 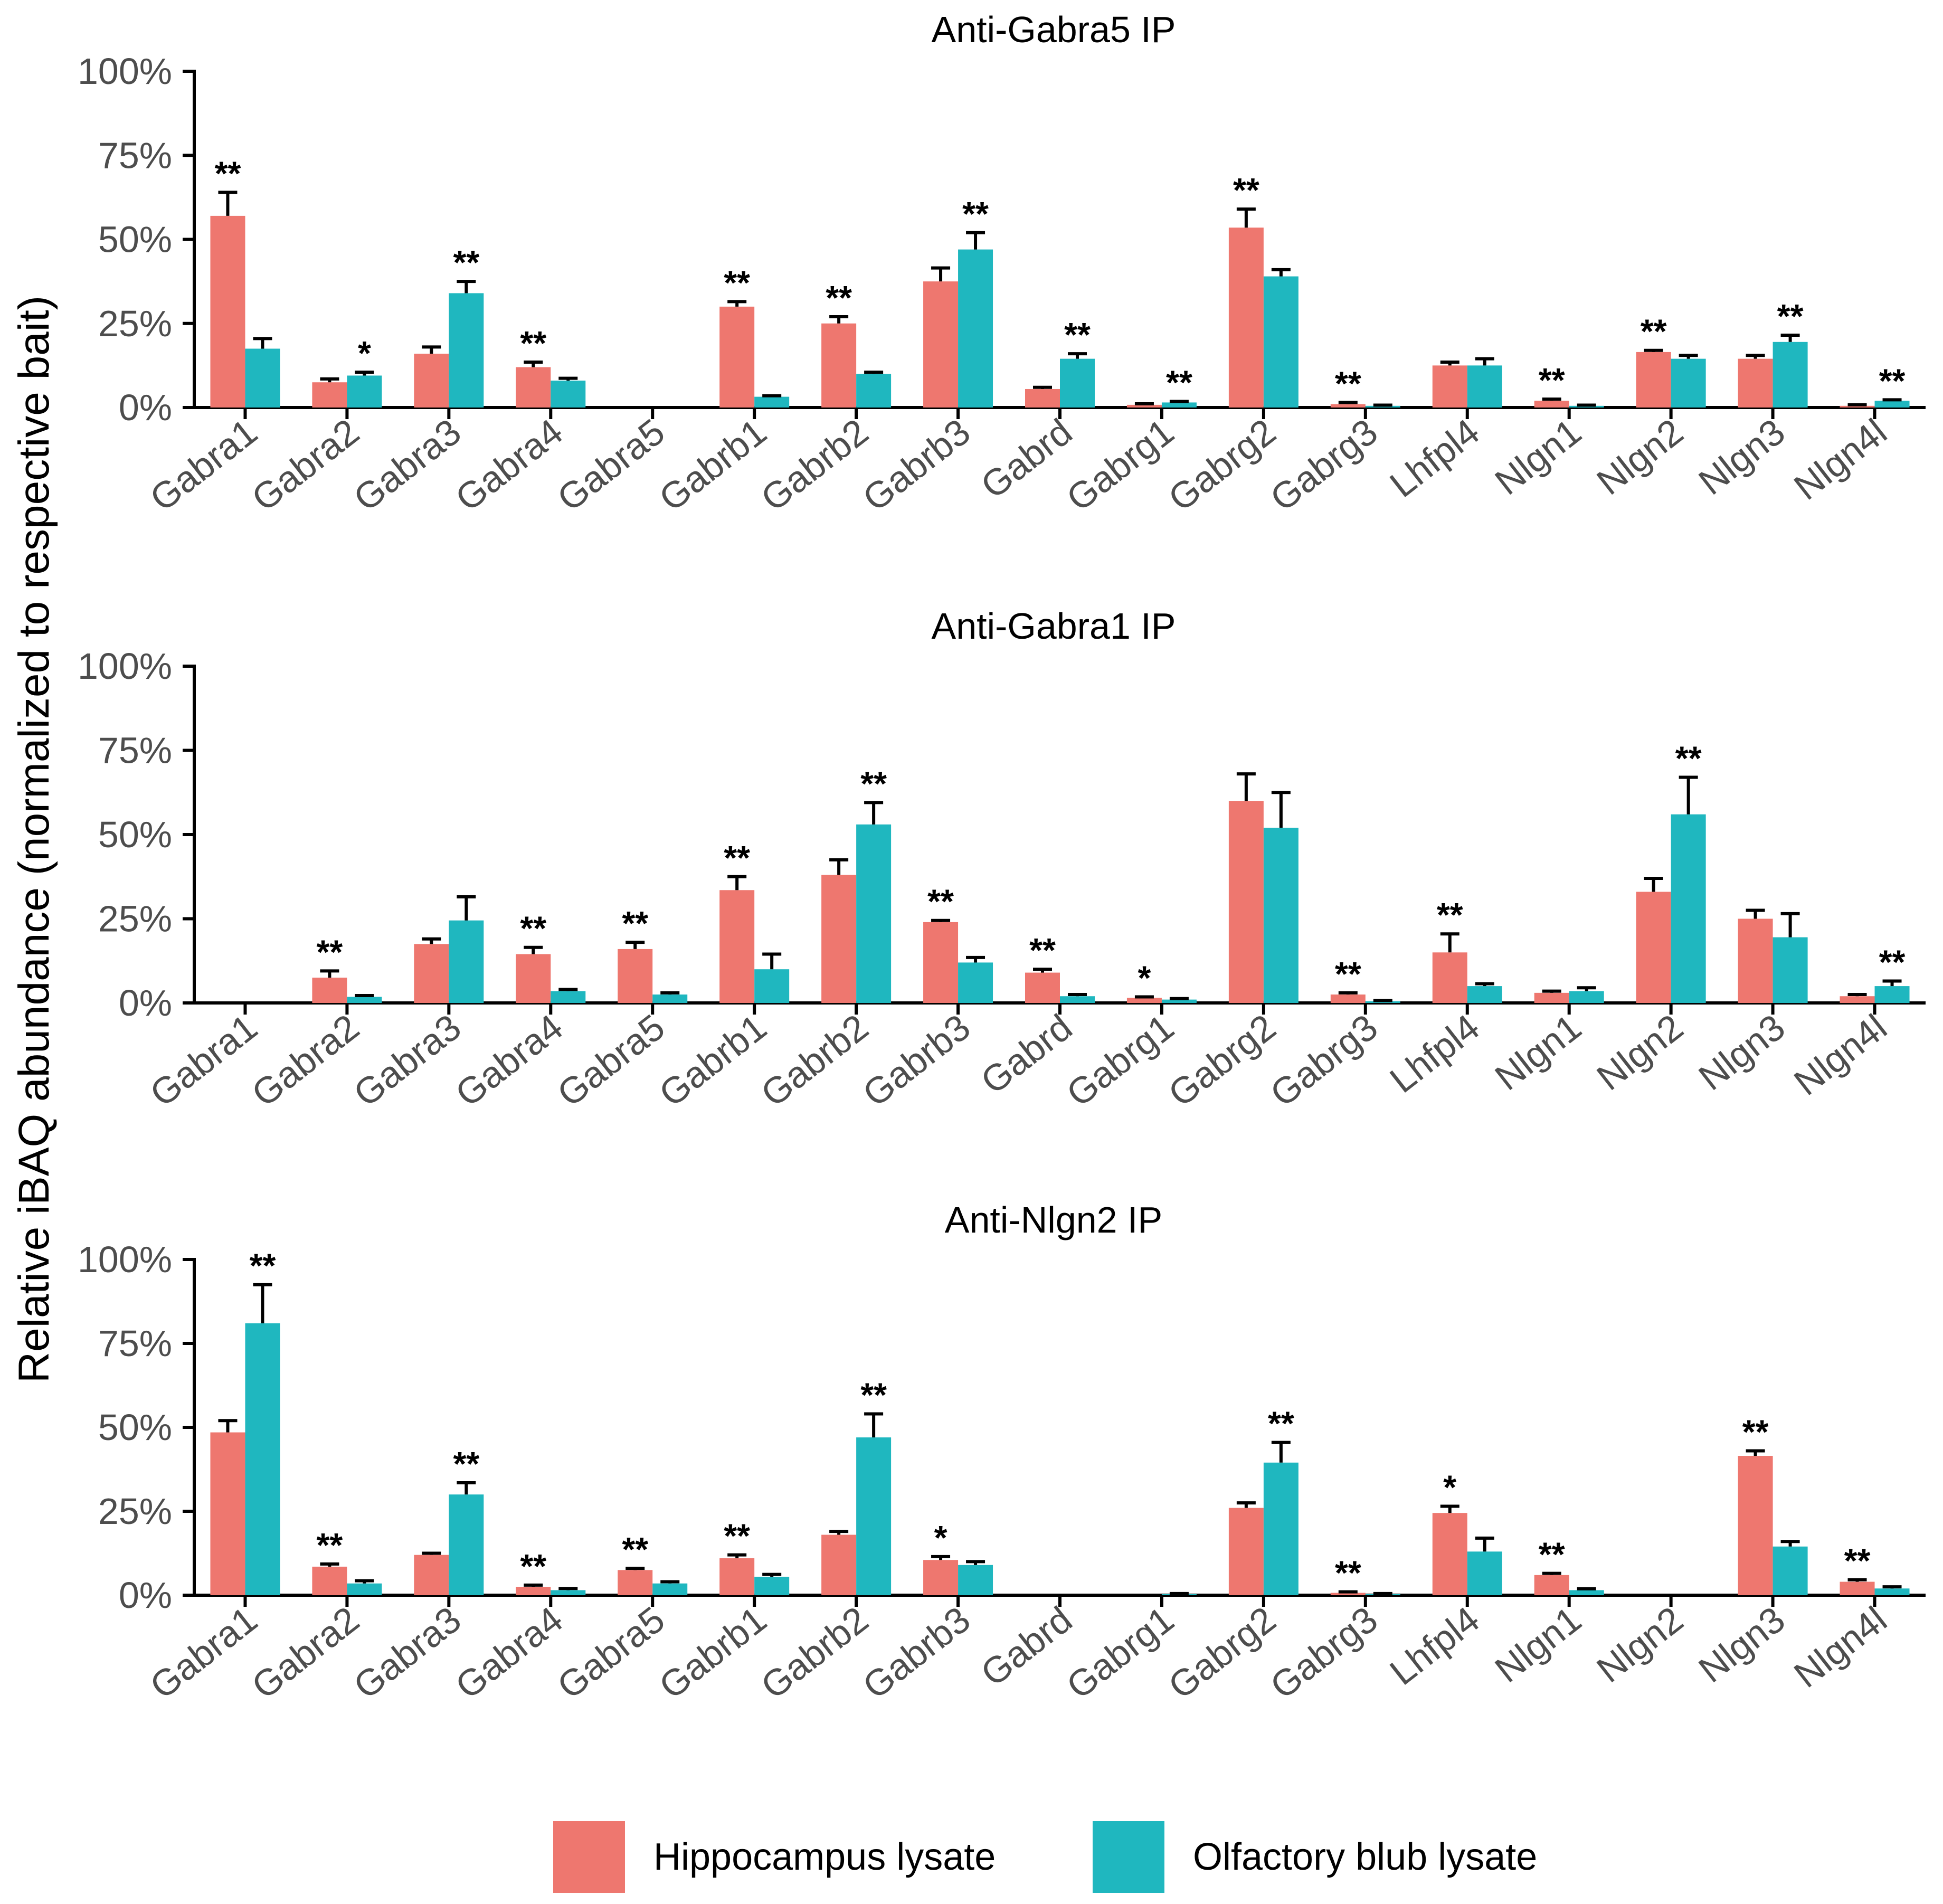 I want to click on panel-title: Anti-Gabra1 IP, so click(x=1054, y=626).